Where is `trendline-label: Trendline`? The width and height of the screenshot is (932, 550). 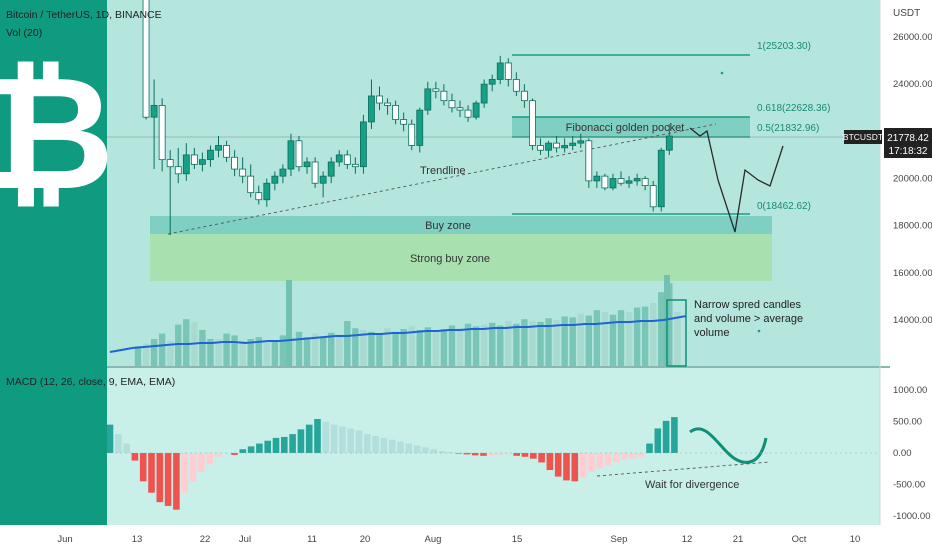
trendline-label: Trendline is located at coordinates (442, 171).